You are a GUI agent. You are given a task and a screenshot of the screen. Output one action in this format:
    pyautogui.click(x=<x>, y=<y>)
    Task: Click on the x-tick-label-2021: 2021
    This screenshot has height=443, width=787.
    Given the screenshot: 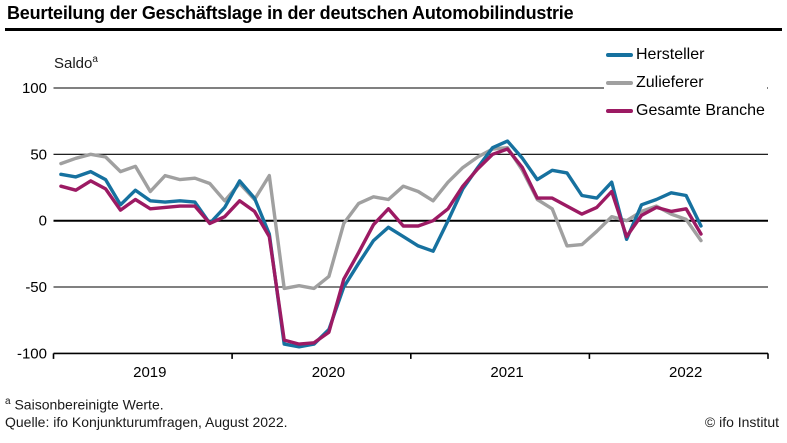 What is the action you would take?
    pyautogui.click(x=506, y=372)
    